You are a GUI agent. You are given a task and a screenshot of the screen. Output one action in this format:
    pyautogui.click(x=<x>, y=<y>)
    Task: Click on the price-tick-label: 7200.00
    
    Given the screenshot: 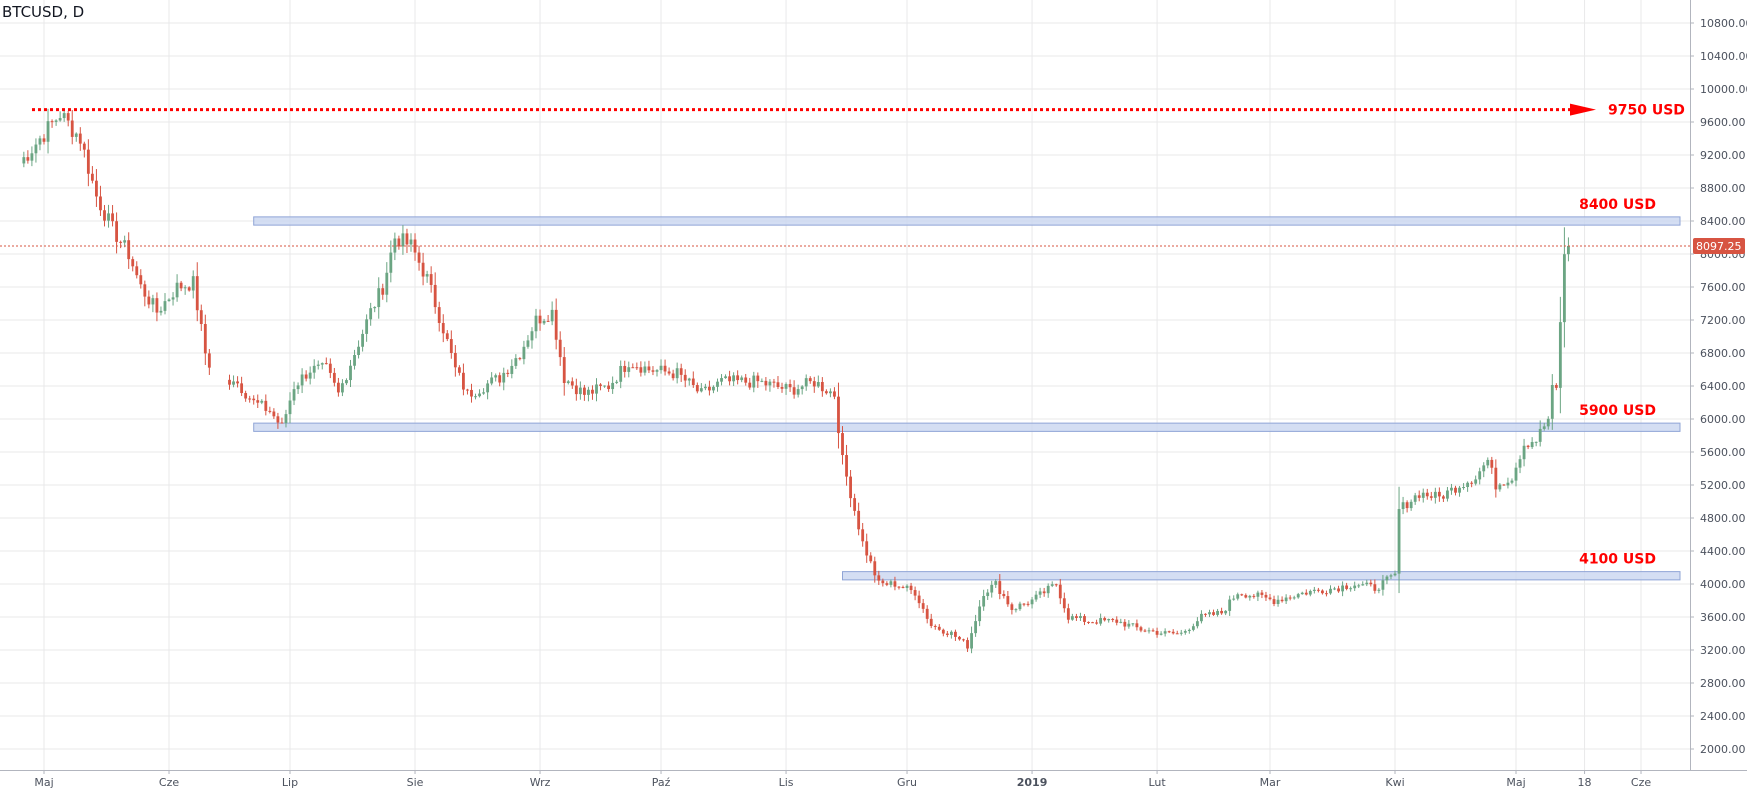 What is the action you would take?
    pyautogui.click(x=1723, y=320)
    